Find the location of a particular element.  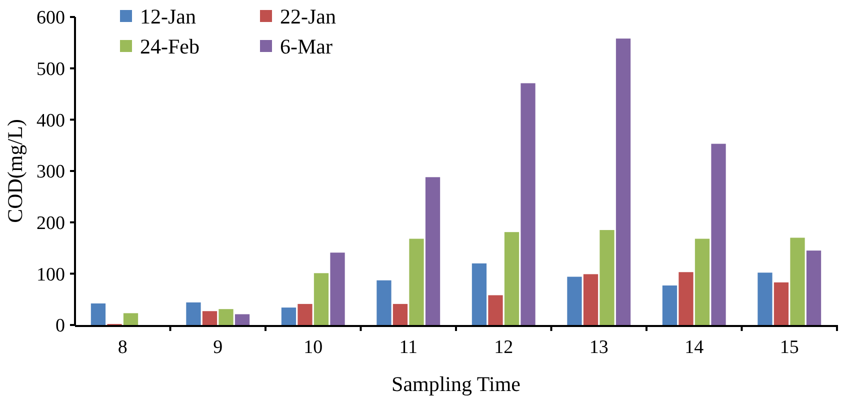

x-axis-title: Sampling Time is located at coordinates (456, 384).